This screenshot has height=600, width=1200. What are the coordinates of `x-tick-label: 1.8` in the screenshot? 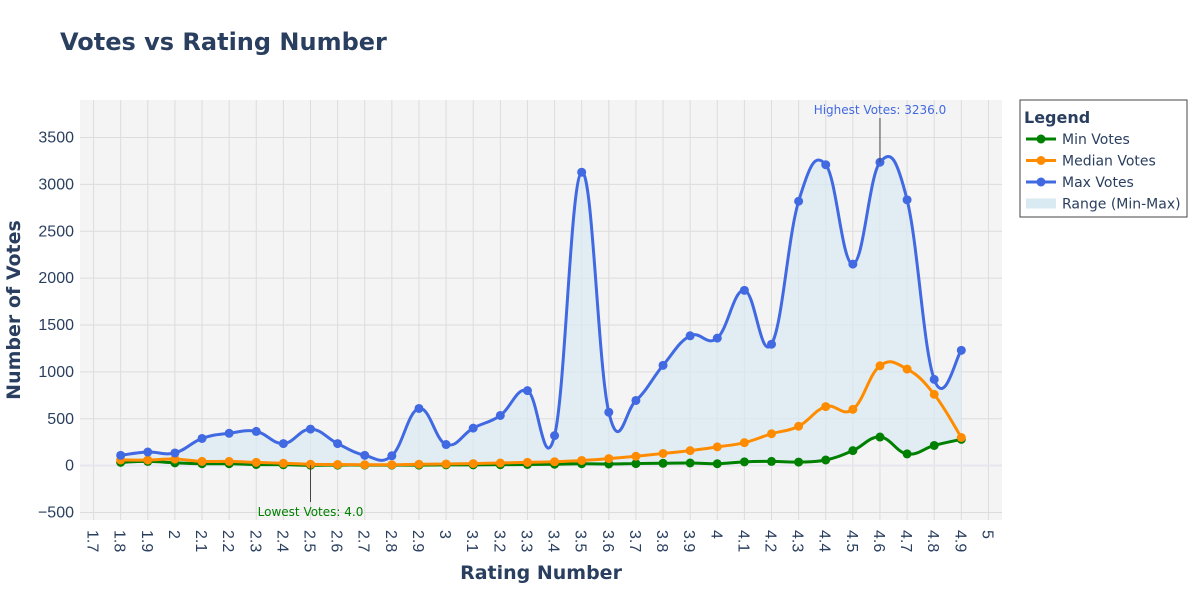 It's located at (119, 541).